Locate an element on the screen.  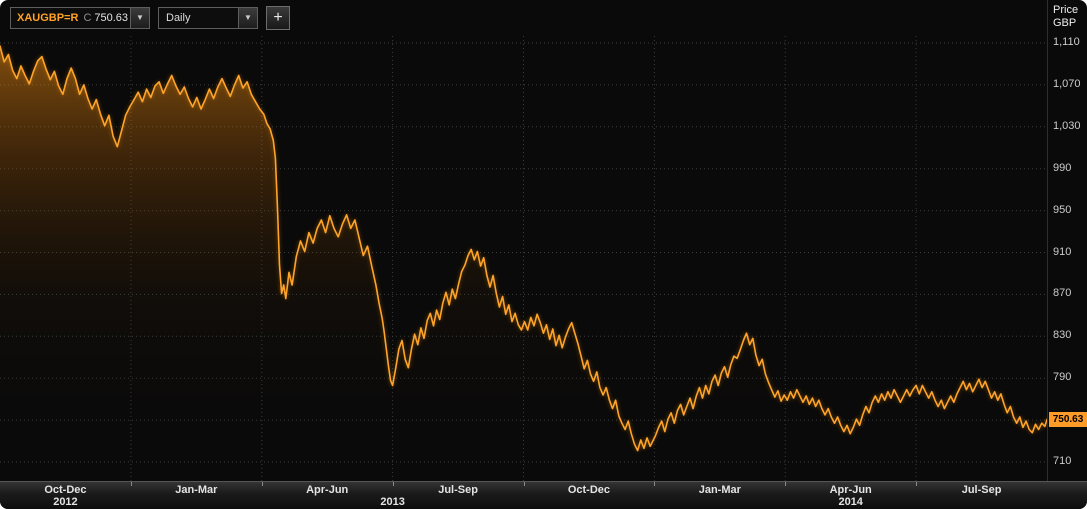
year-label: 2013 is located at coordinates (392, 502).